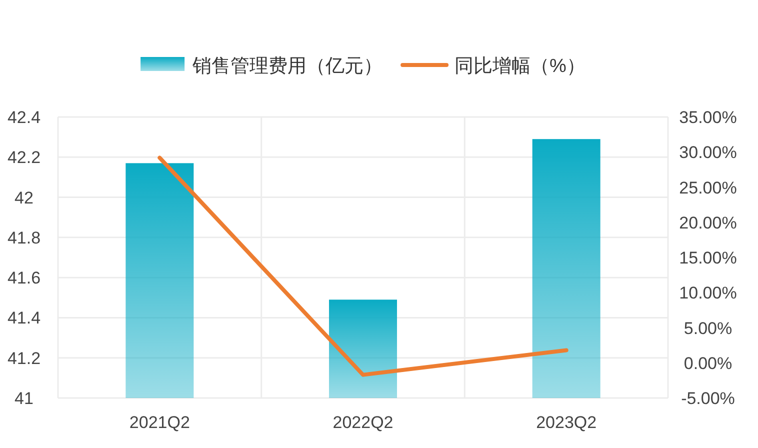 The height and width of the screenshot is (448, 758). I want to click on y-tick-label: 41, so click(24, 398).